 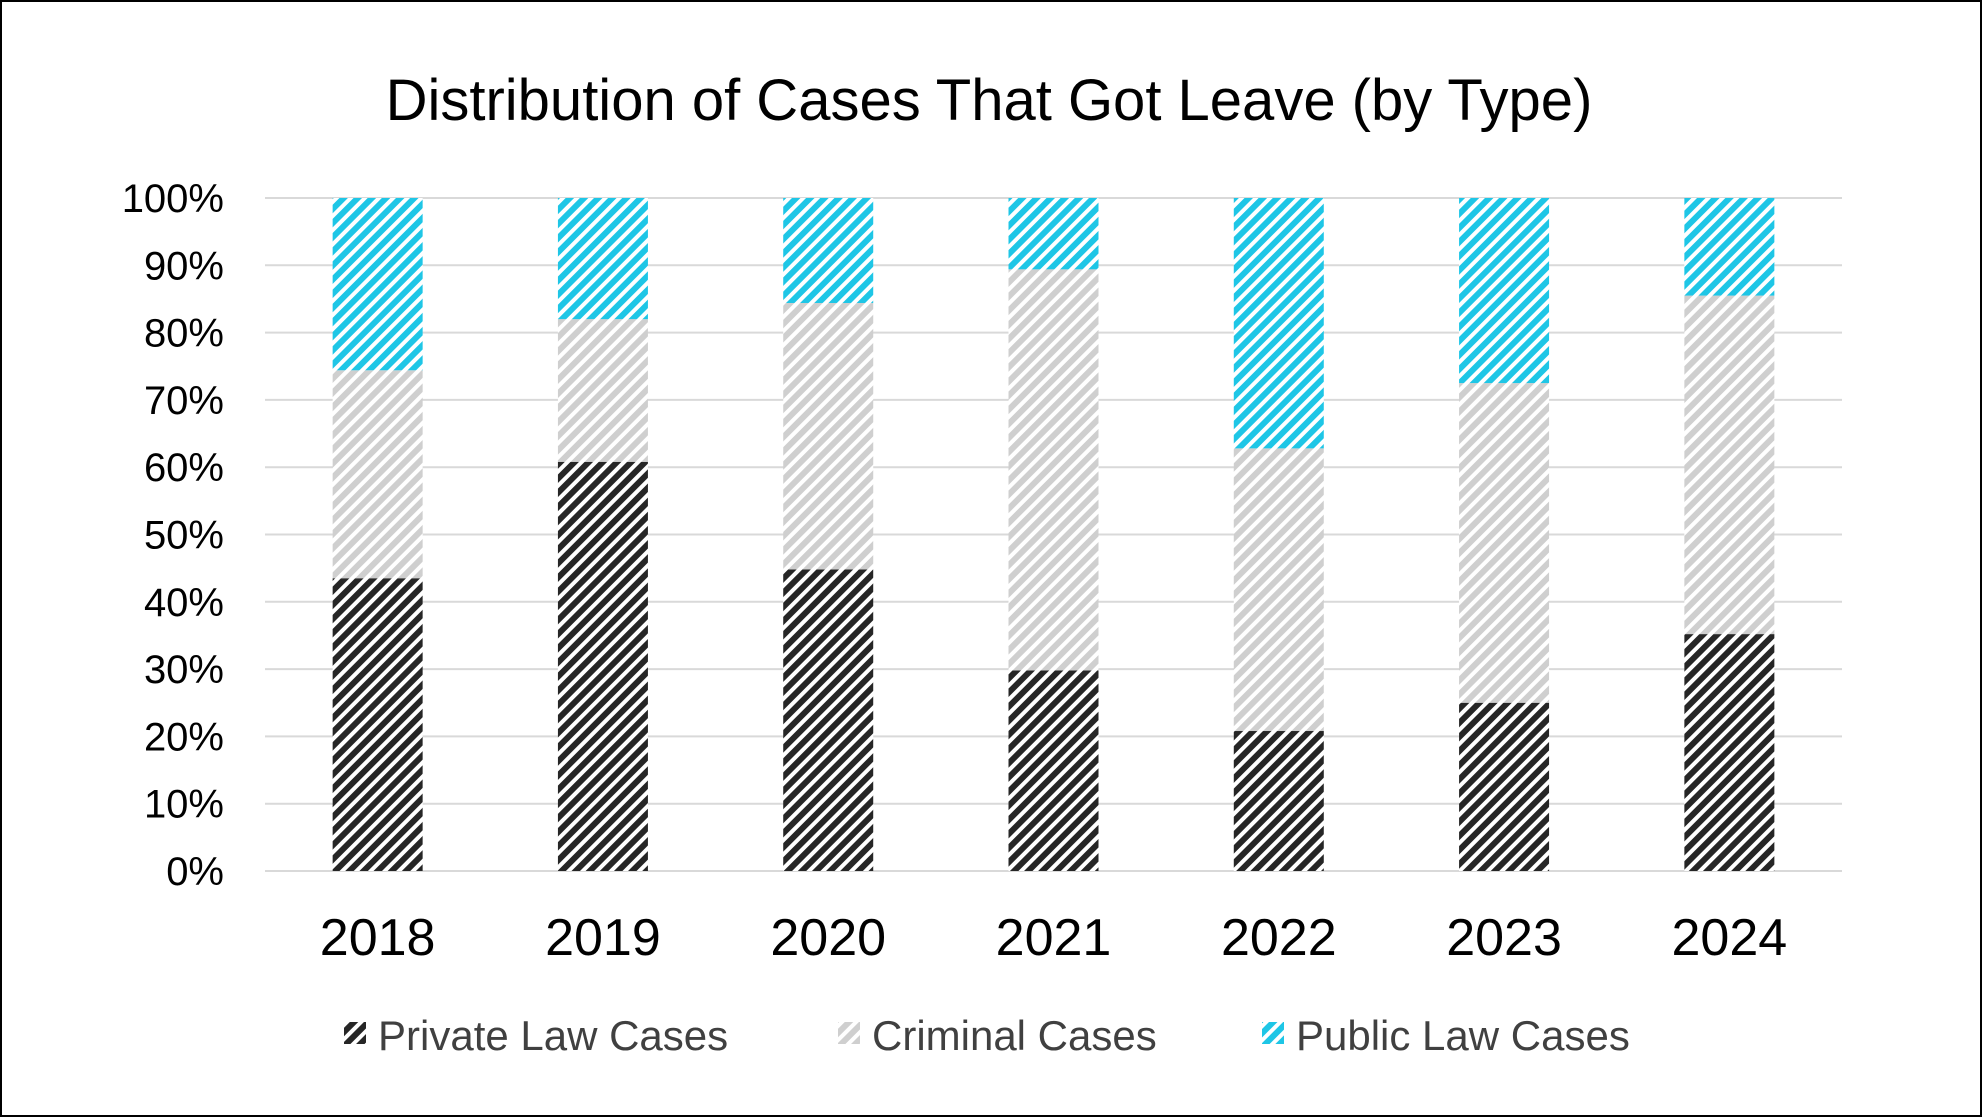 What do you see at coordinates (184, 737) in the screenshot?
I see `y-tick-label: 20%` at bounding box center [184, 737].